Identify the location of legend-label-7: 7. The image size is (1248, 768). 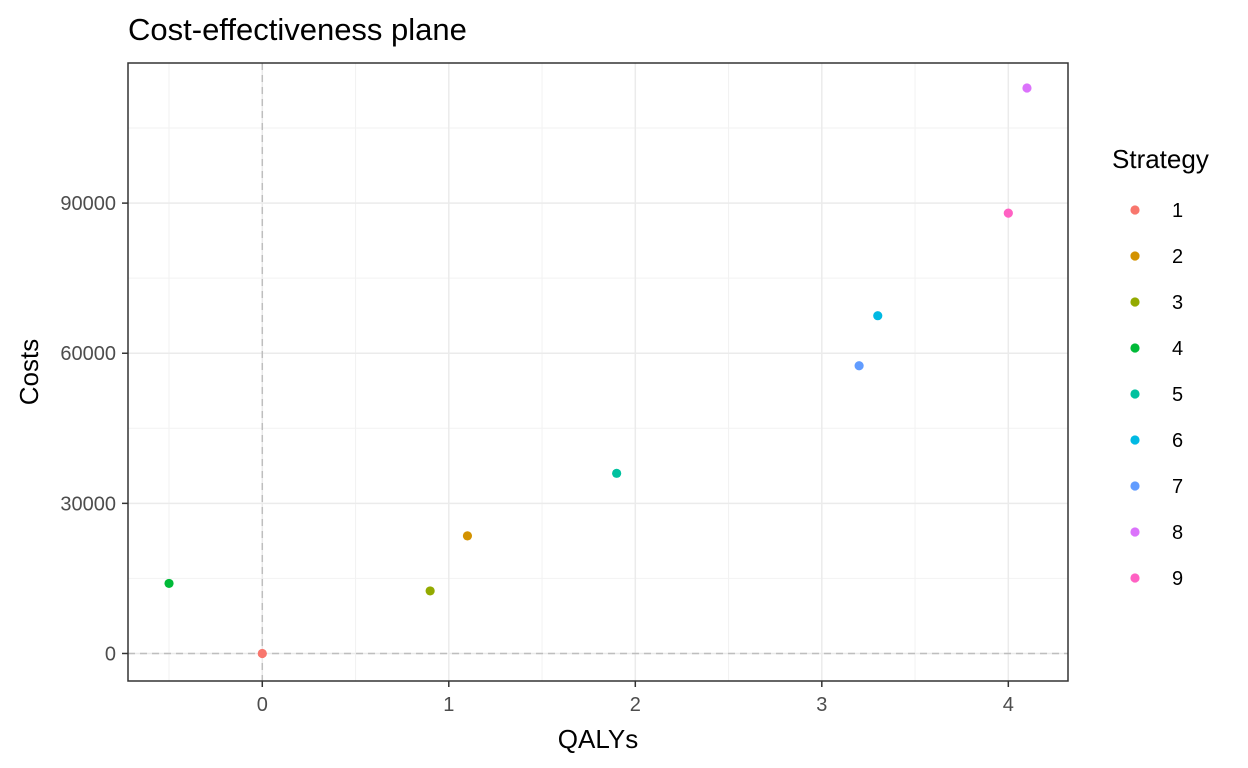
(1177, 487).